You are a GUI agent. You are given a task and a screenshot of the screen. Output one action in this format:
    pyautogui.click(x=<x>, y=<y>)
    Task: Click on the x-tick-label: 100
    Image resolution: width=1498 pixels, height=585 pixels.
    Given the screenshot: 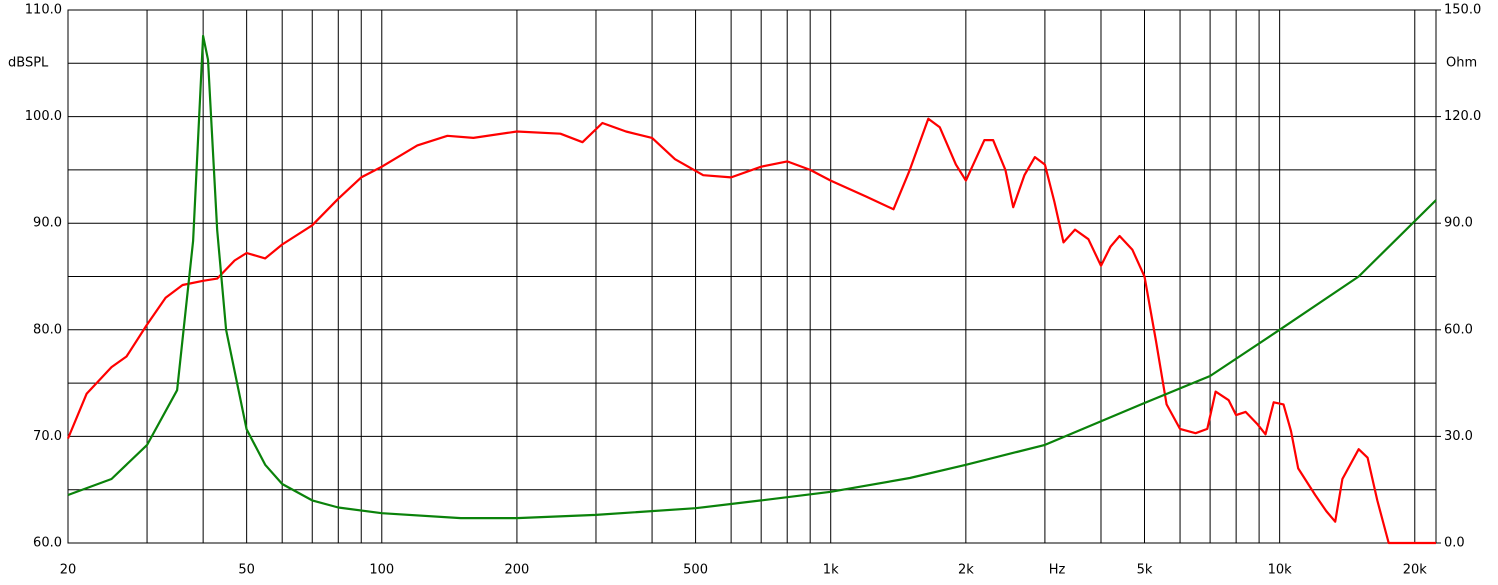 What is the action you would take?
    pyautogui.click(x=381, y=570)
    